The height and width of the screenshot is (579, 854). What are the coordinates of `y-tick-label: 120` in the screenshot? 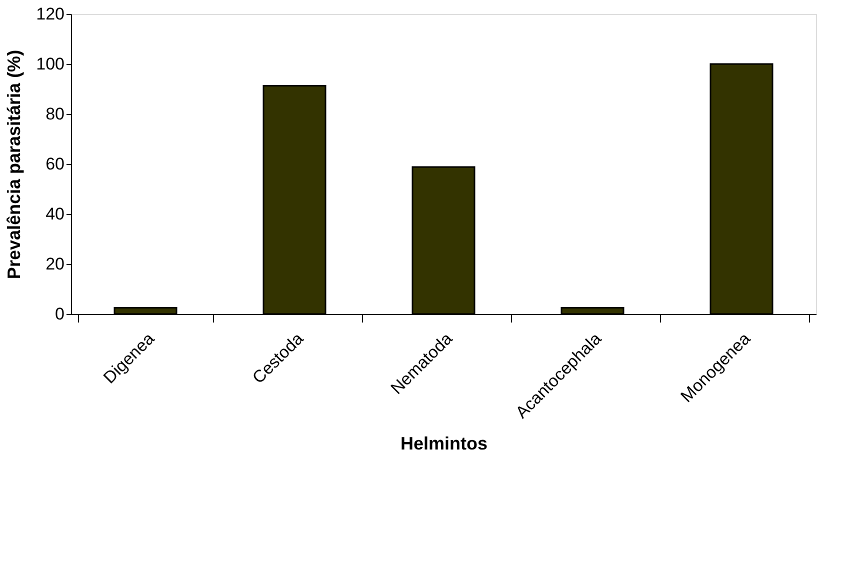 It's located at (50, 14).